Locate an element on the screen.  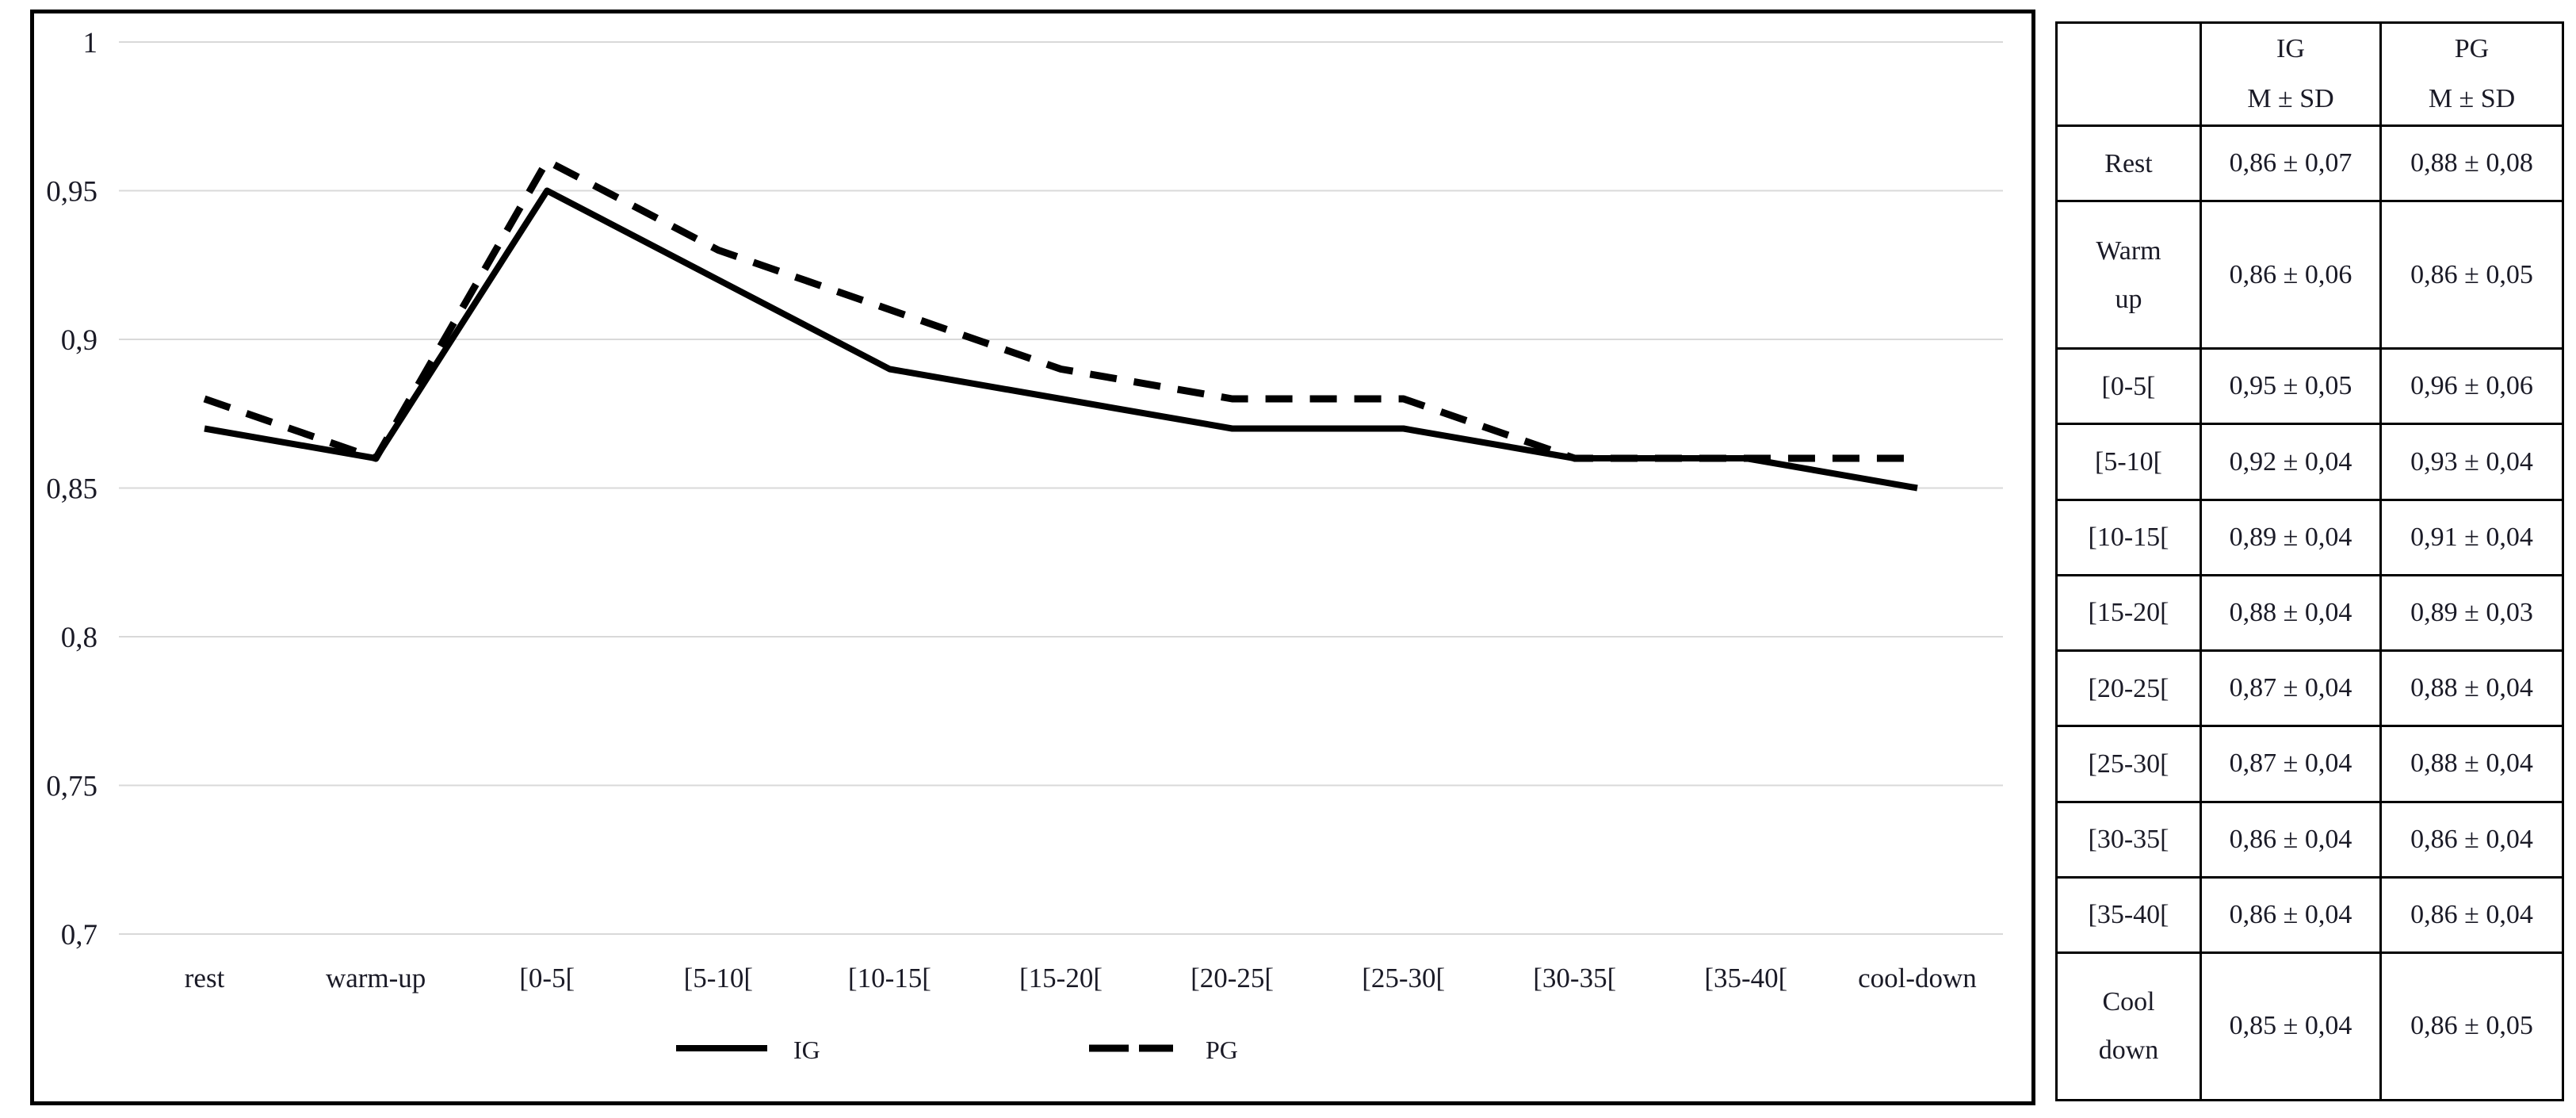
table-row: [5-10[0,92 ± 0,04 0,93 ± 0,04 is located at coordinates (2309, 462).